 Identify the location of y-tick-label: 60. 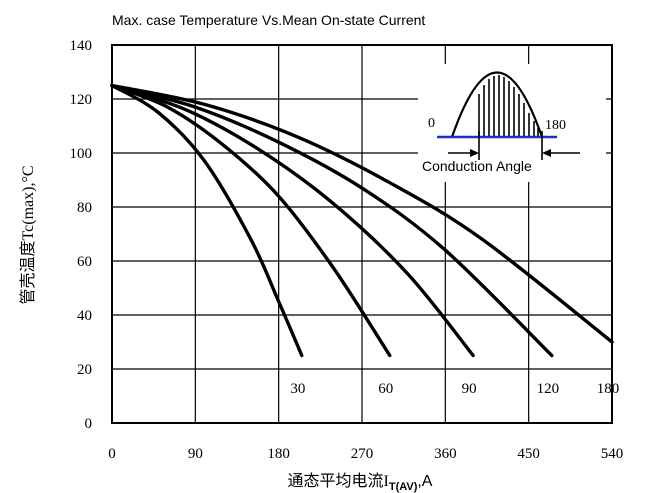
(84, 262).